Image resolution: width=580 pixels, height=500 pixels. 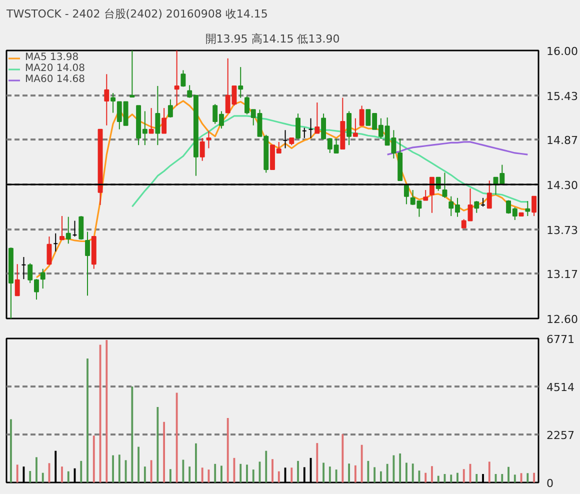 What do you see at coordinates (560, 387) in the screenshot?
I see `y-tick-label: 4514` at bounding box center [560, 387].